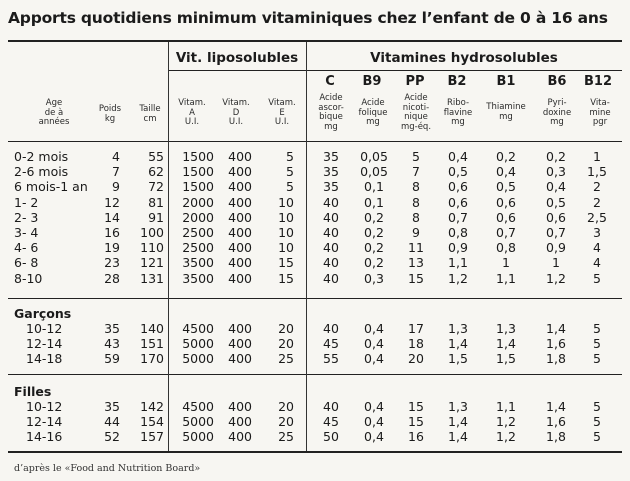 Image resolution: width=630 pixels, height=481 pixels. What do you see at coordinates (282, 112) in the screenshot?
I see `col-header-vit-e: Vitam. E U.I.` at bounding box center [282, 112].